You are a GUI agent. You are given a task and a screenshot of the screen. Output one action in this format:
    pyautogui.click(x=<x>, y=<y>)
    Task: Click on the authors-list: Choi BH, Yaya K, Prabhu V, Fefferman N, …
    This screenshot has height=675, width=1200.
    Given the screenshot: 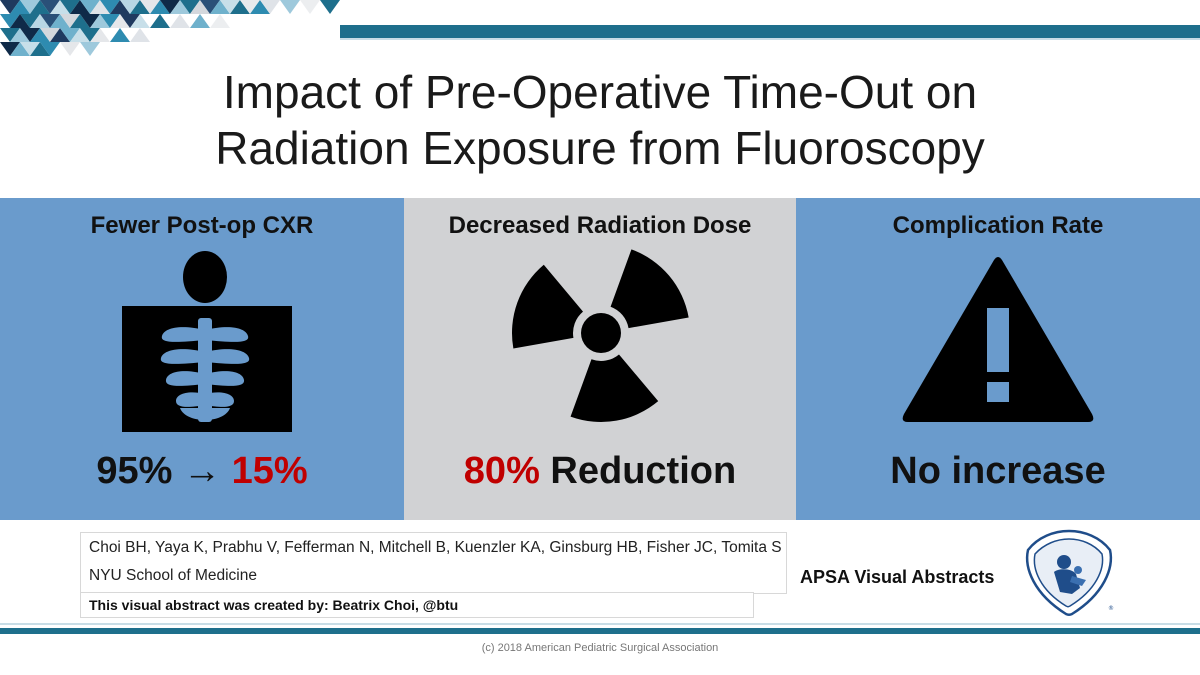 What is the action you would take?
    pyautogui.click(x=435, y=547)
    